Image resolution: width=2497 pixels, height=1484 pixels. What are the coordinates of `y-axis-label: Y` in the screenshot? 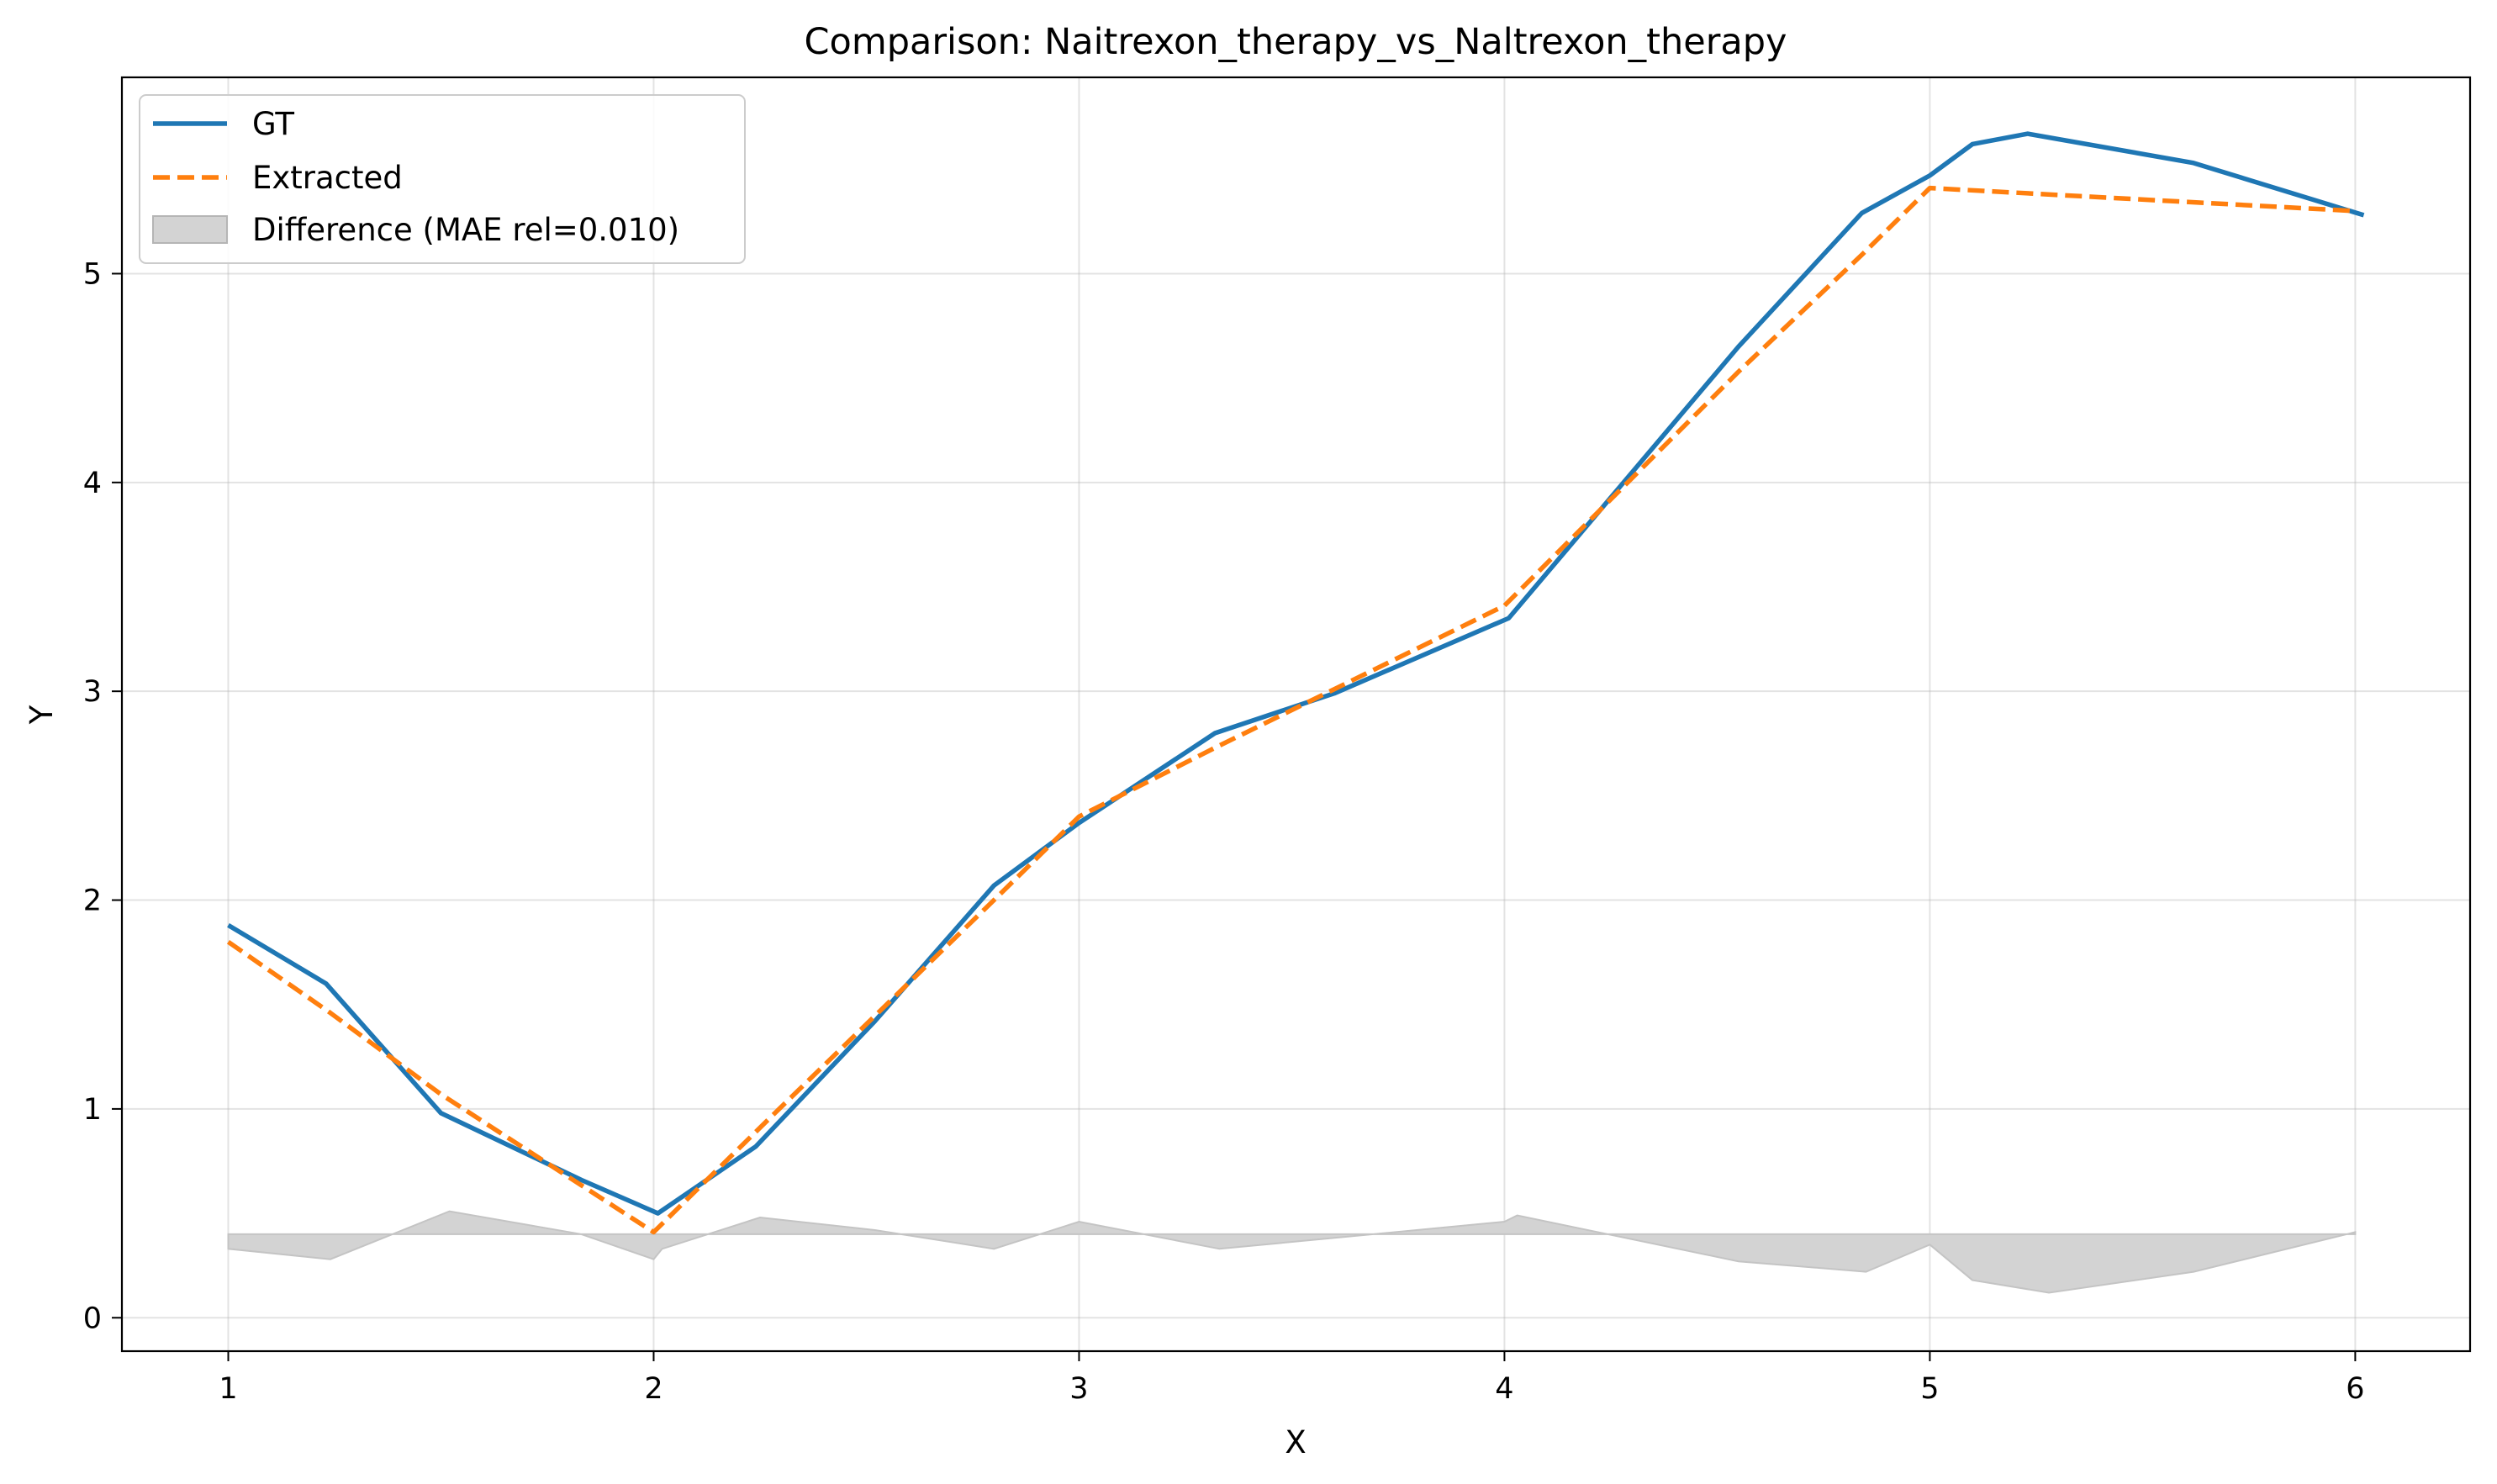 It's located at (42, 715).